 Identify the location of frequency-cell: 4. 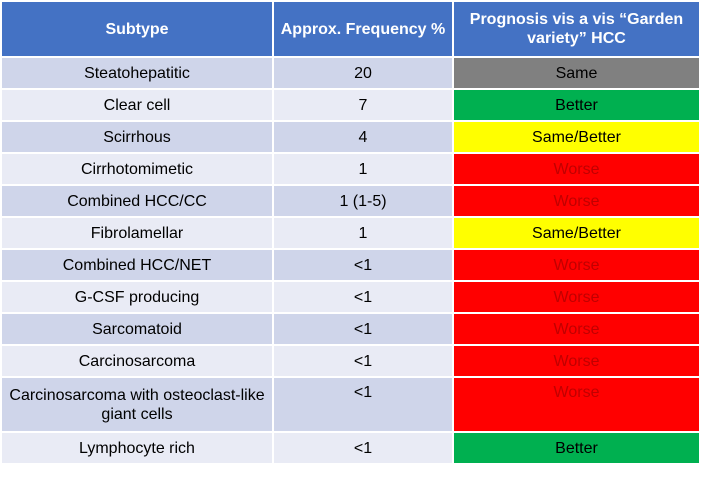
(363, 137).